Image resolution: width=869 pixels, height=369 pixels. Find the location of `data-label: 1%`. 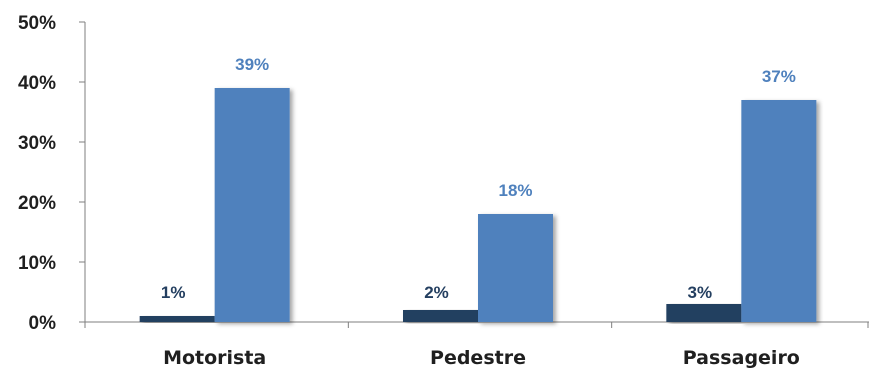

data-label: 1% is located at coordinates (173, 292).